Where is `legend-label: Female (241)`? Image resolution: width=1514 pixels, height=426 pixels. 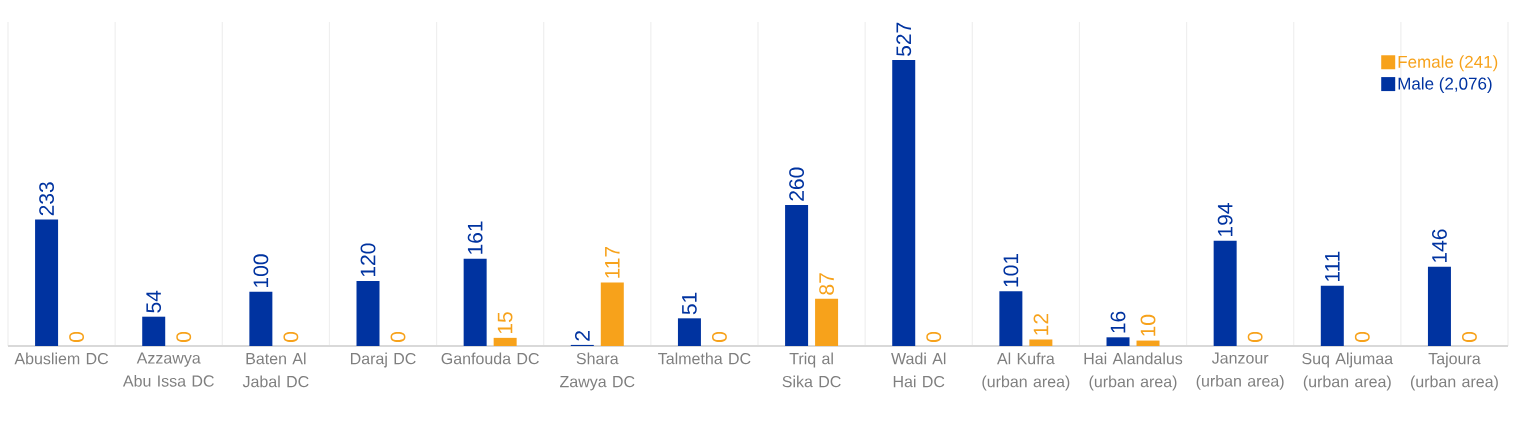 legend-label: Female (241) is located at coordinates (1448, 63).